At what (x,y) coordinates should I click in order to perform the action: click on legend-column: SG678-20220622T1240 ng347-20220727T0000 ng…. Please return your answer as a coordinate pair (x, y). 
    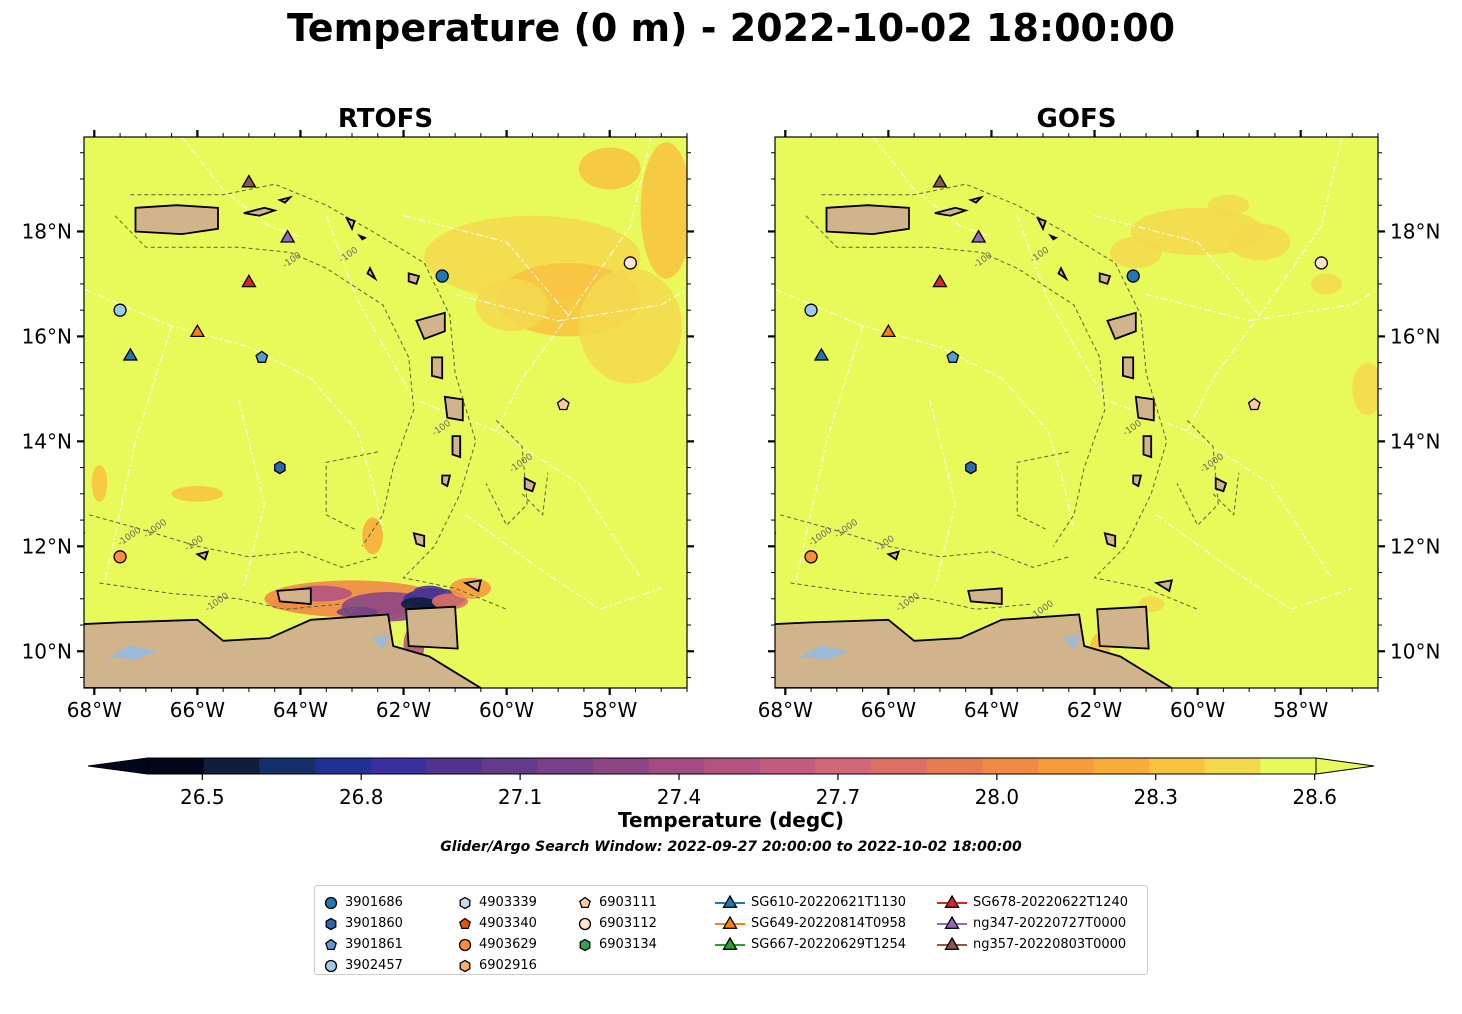
    Looking at the image, I should click on (1032, 923).